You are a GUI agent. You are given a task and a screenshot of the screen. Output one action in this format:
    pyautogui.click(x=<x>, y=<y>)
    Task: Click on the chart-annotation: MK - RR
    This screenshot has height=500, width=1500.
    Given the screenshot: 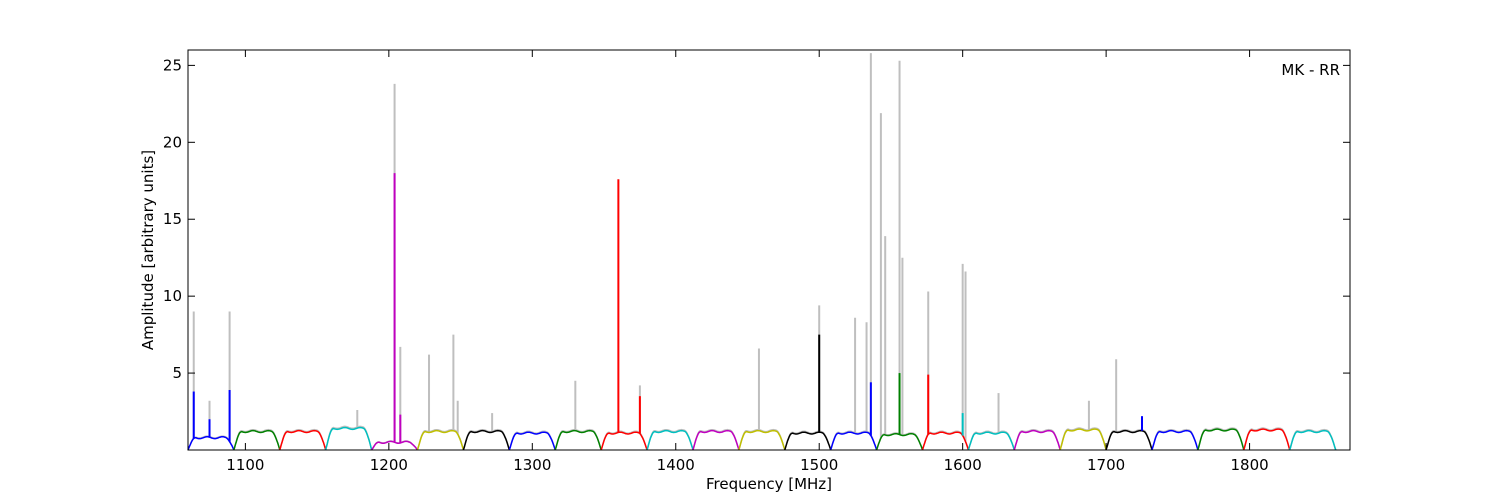 What is the action you would take?
    pyautogui.click(x=1310, y=70)
    